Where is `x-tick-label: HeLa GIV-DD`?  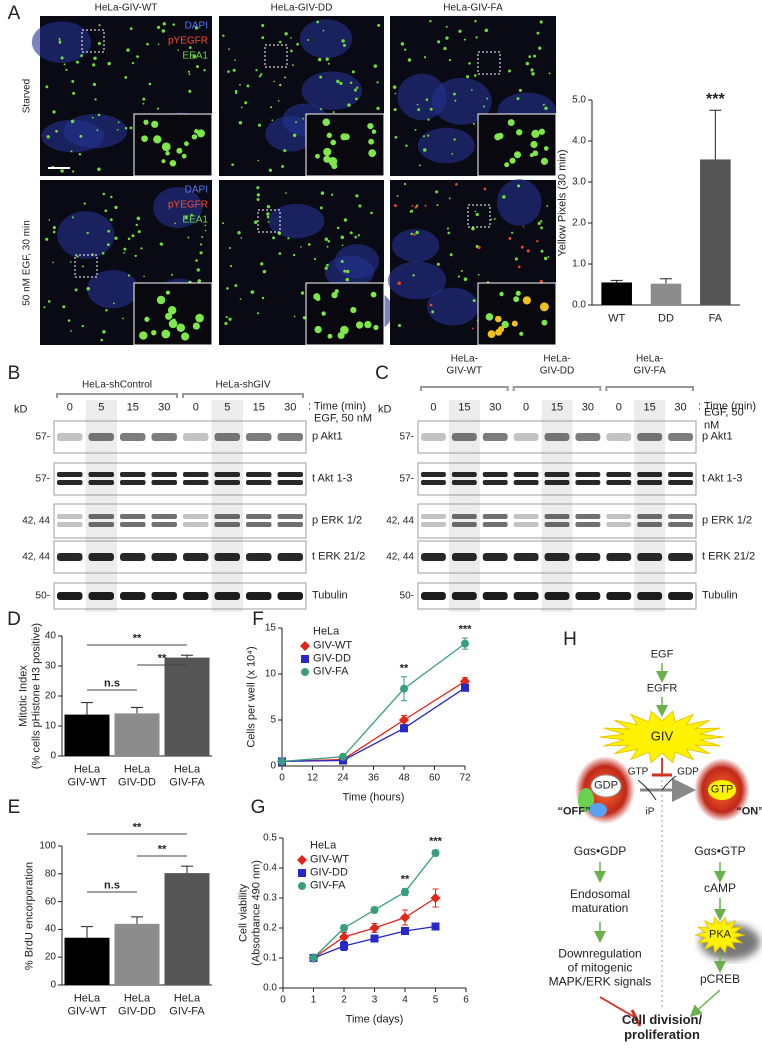
x-tick-label: HeLa GIV-DD is located at coordinates (137, 775).